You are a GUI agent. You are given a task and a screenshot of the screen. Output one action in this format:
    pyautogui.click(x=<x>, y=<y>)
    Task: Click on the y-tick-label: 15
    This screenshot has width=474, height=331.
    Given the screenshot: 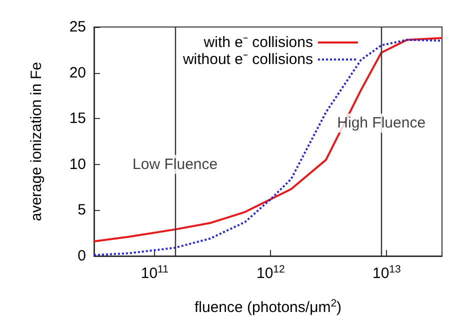 What is the action you would take?
    pyautogui.click(x=77, y=119)
    